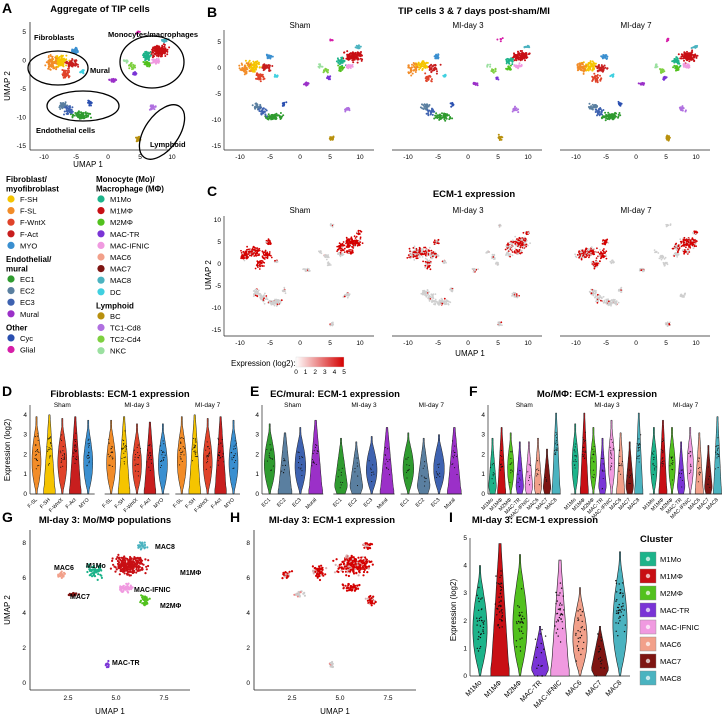 The height and width of the screenshot is (726, 728). What do you see at coordinates (300, 25) in the screenshot?
I see `condition-label: Sham` at bounding box center [300, 25].